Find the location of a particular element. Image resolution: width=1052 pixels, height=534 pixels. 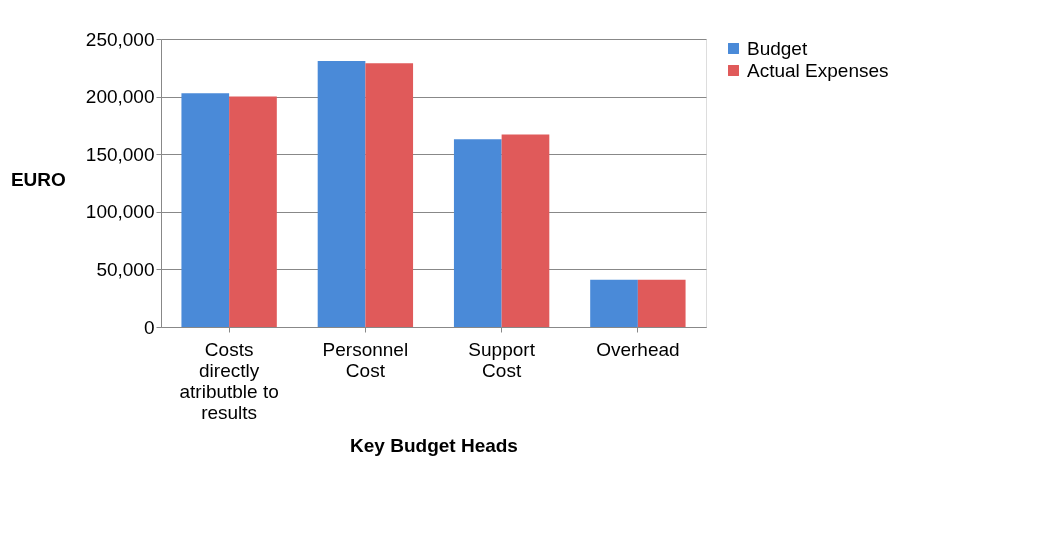

y-tick-label: 150,000 is located at coordinates (120, 154).